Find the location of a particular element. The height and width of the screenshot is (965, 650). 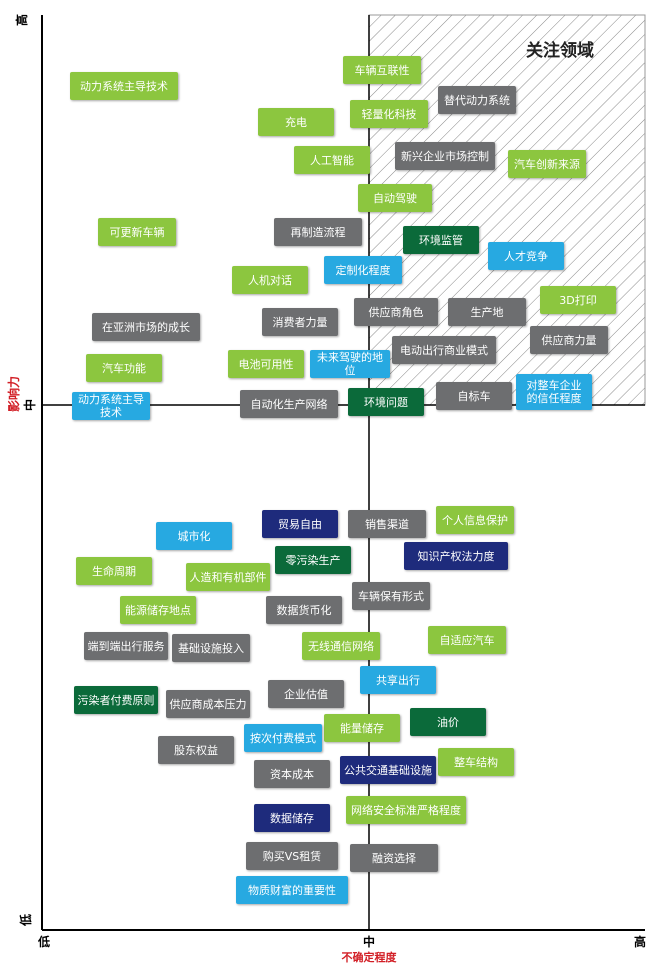

x-low: 低 is located at coordinates (43, 941).